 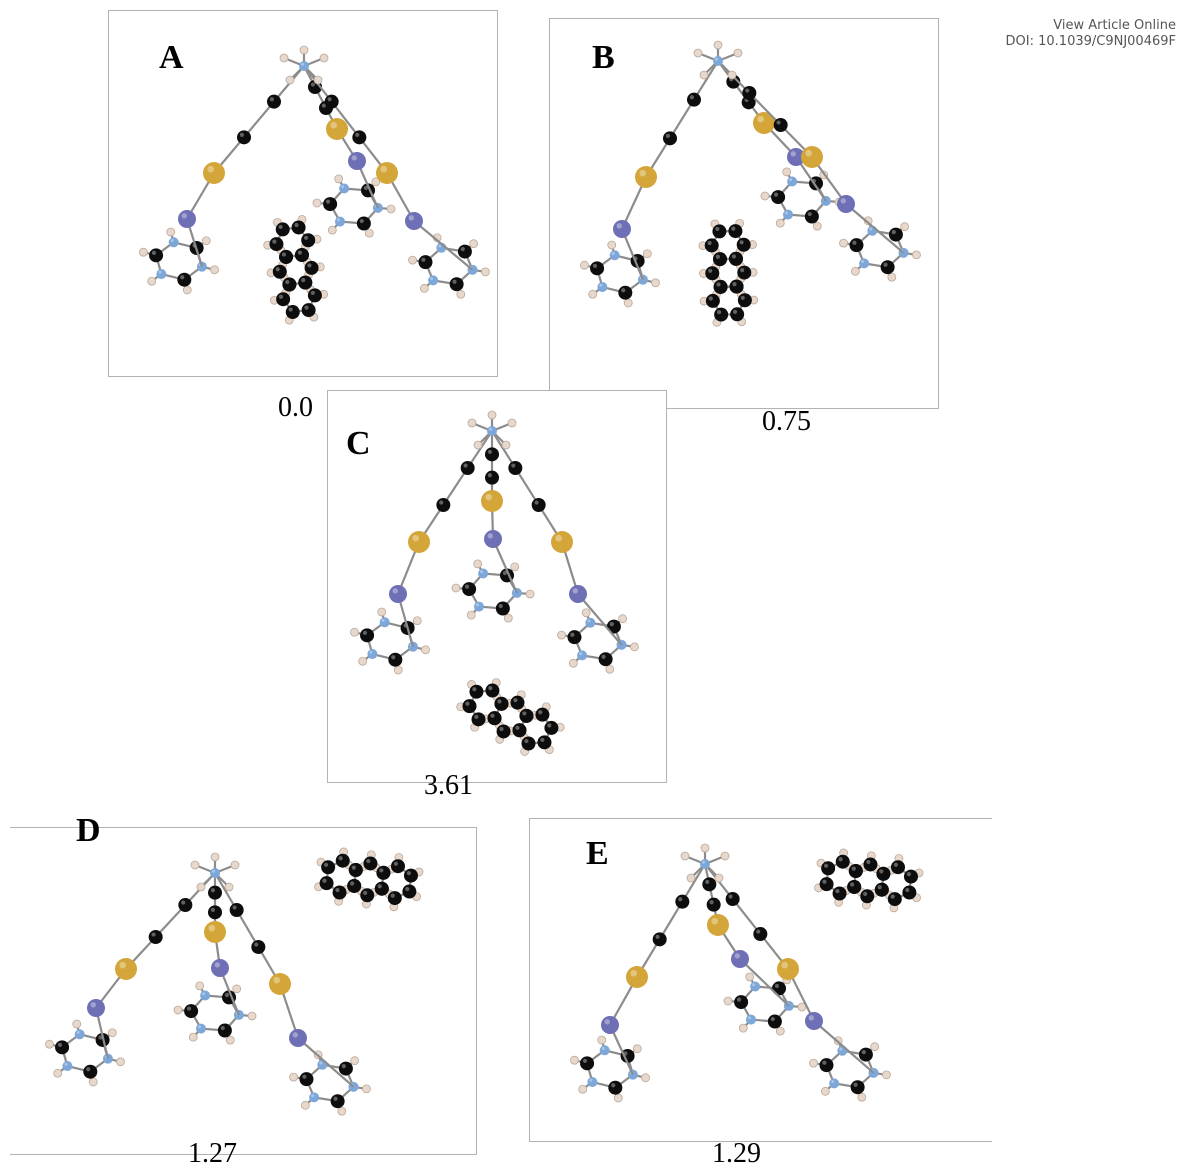 What do you see at coordinates (88, 831) in the screenshot?
I see `panel-label: D` at bounding box center [88, 831].